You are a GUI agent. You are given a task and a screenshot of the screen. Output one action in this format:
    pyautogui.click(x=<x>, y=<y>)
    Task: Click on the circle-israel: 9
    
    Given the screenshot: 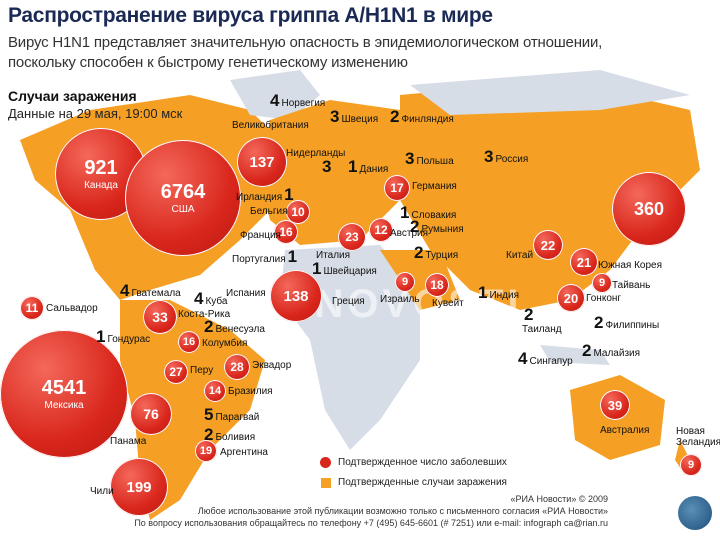 What is the action you would take?
    pyautogui.click(x=405, y=282)
    